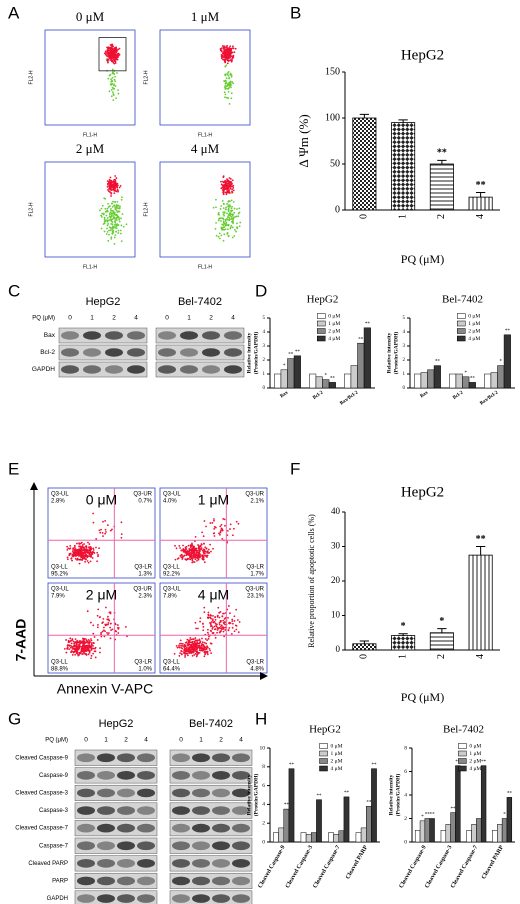 The width and height of the screenshot is (520, 904). What do you see at coordinates (402, 656) in the screenshot?
I see `x-tick-label: 1` at bounding box center [402, 656].